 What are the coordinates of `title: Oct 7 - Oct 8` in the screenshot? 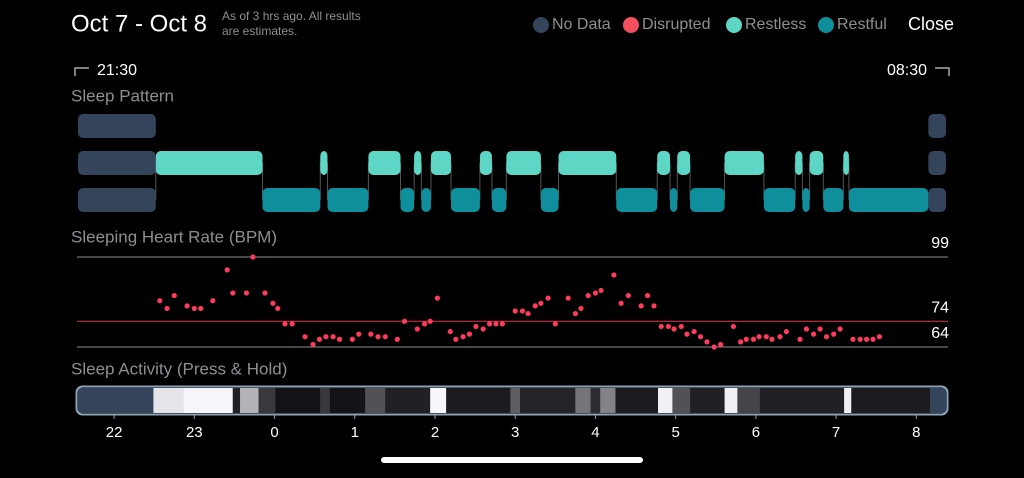 It's located at (139, 23).